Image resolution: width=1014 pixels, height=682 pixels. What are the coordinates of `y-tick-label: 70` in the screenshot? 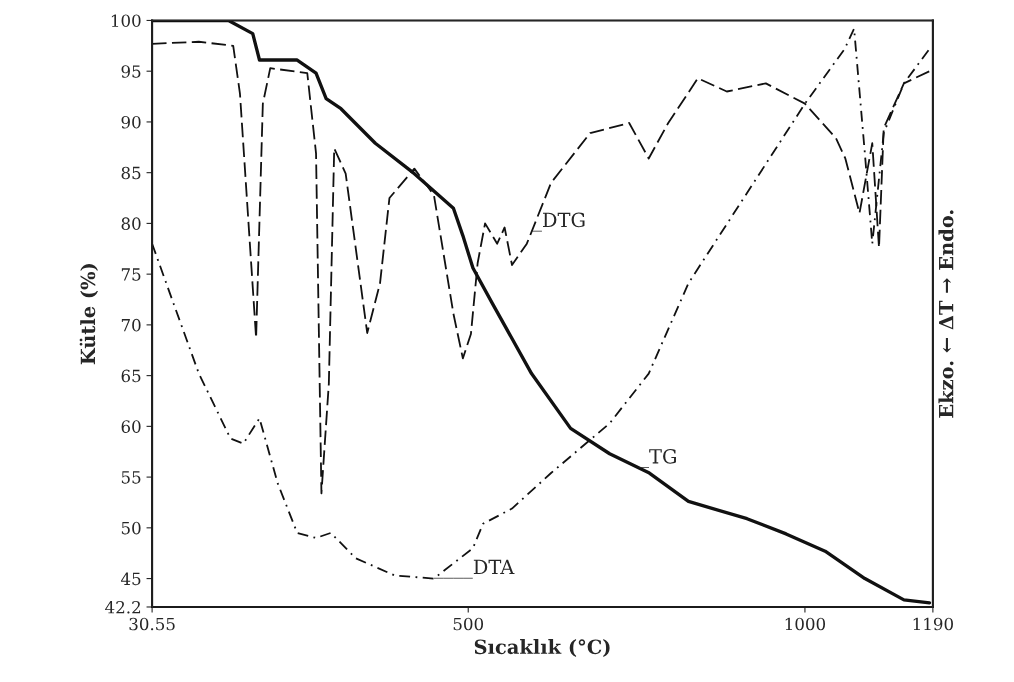 It's located at (131, 325).